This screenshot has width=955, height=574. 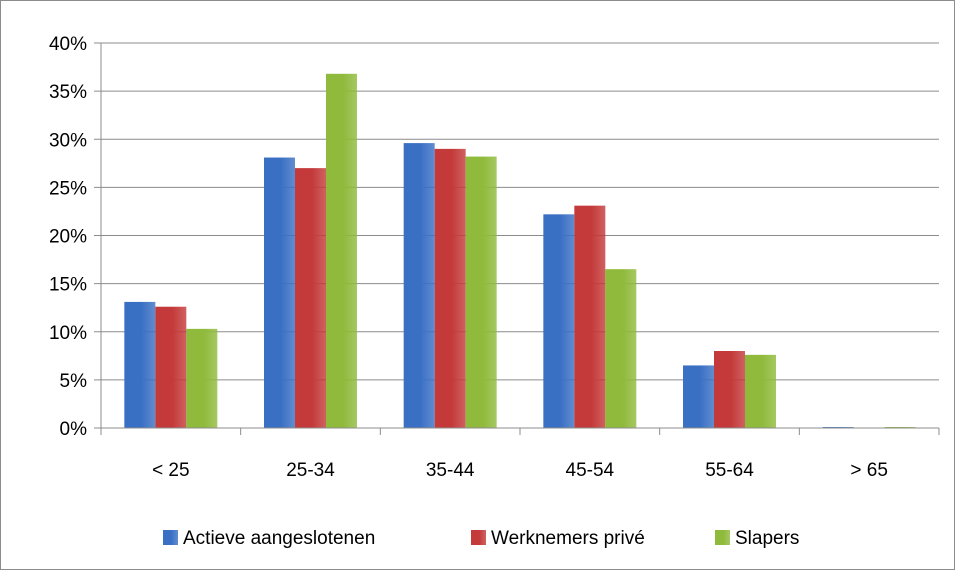 I want to click on x-axis-ticks: < 25 25-34 35-44 45-54 55-64 > 65, so click(x=520, y=470).